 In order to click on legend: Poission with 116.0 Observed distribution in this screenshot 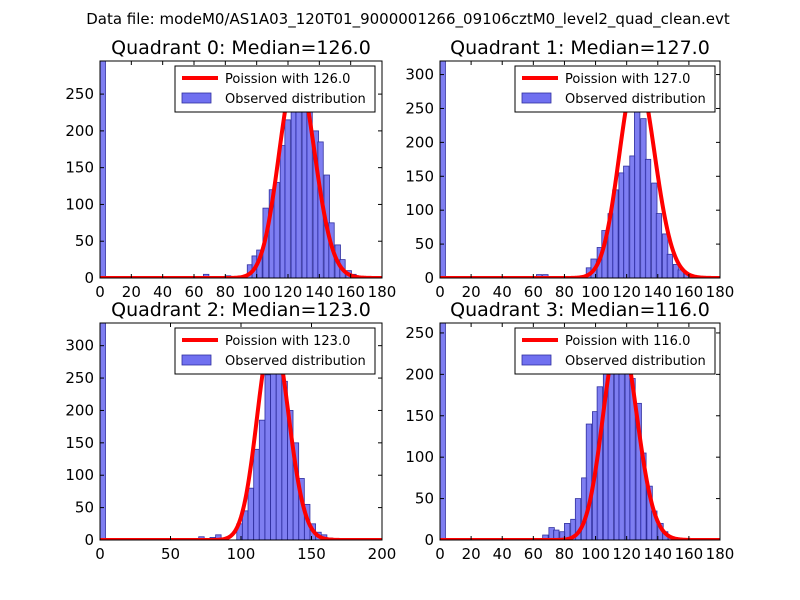, I will do `click(615, 351)`.